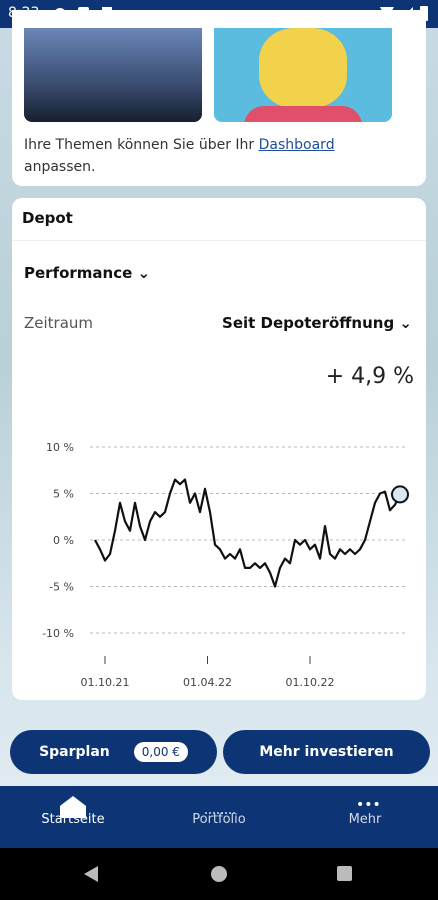 The width and height of the screenshot is (438, 900). Describe the element at coordinates (365, 819) in the screenshot. I see `nav-more: Mehr` at that location.